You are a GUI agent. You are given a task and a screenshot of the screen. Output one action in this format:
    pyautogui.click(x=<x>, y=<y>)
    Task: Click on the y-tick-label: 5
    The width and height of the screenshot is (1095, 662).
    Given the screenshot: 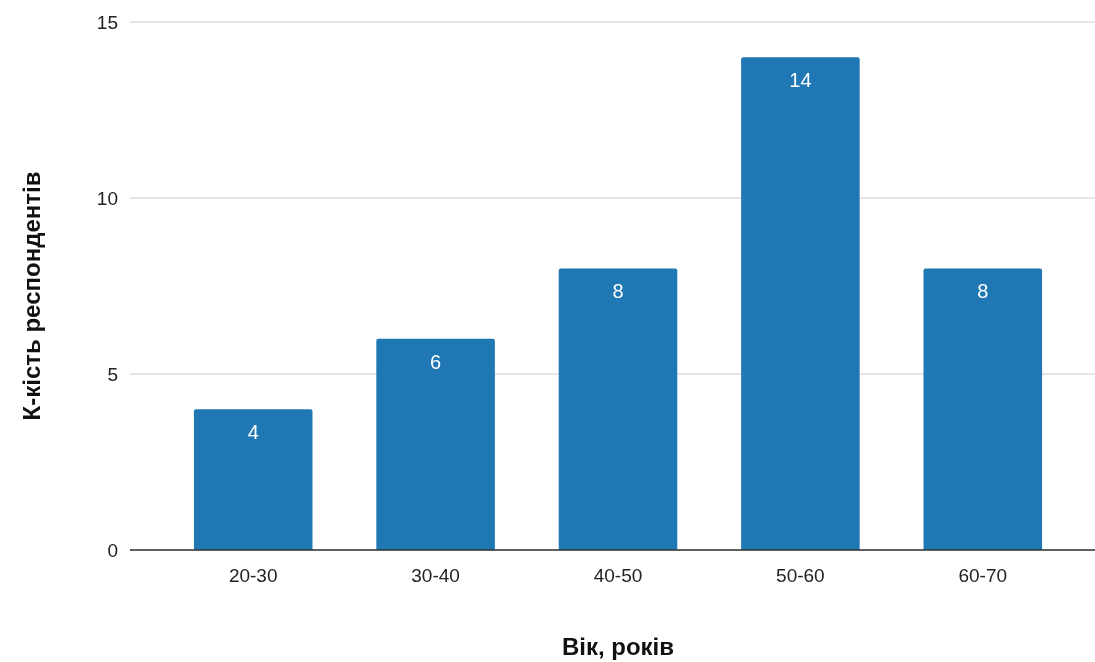 What is the action you would take?
    pyautogui.click(x=112, y=374)
    